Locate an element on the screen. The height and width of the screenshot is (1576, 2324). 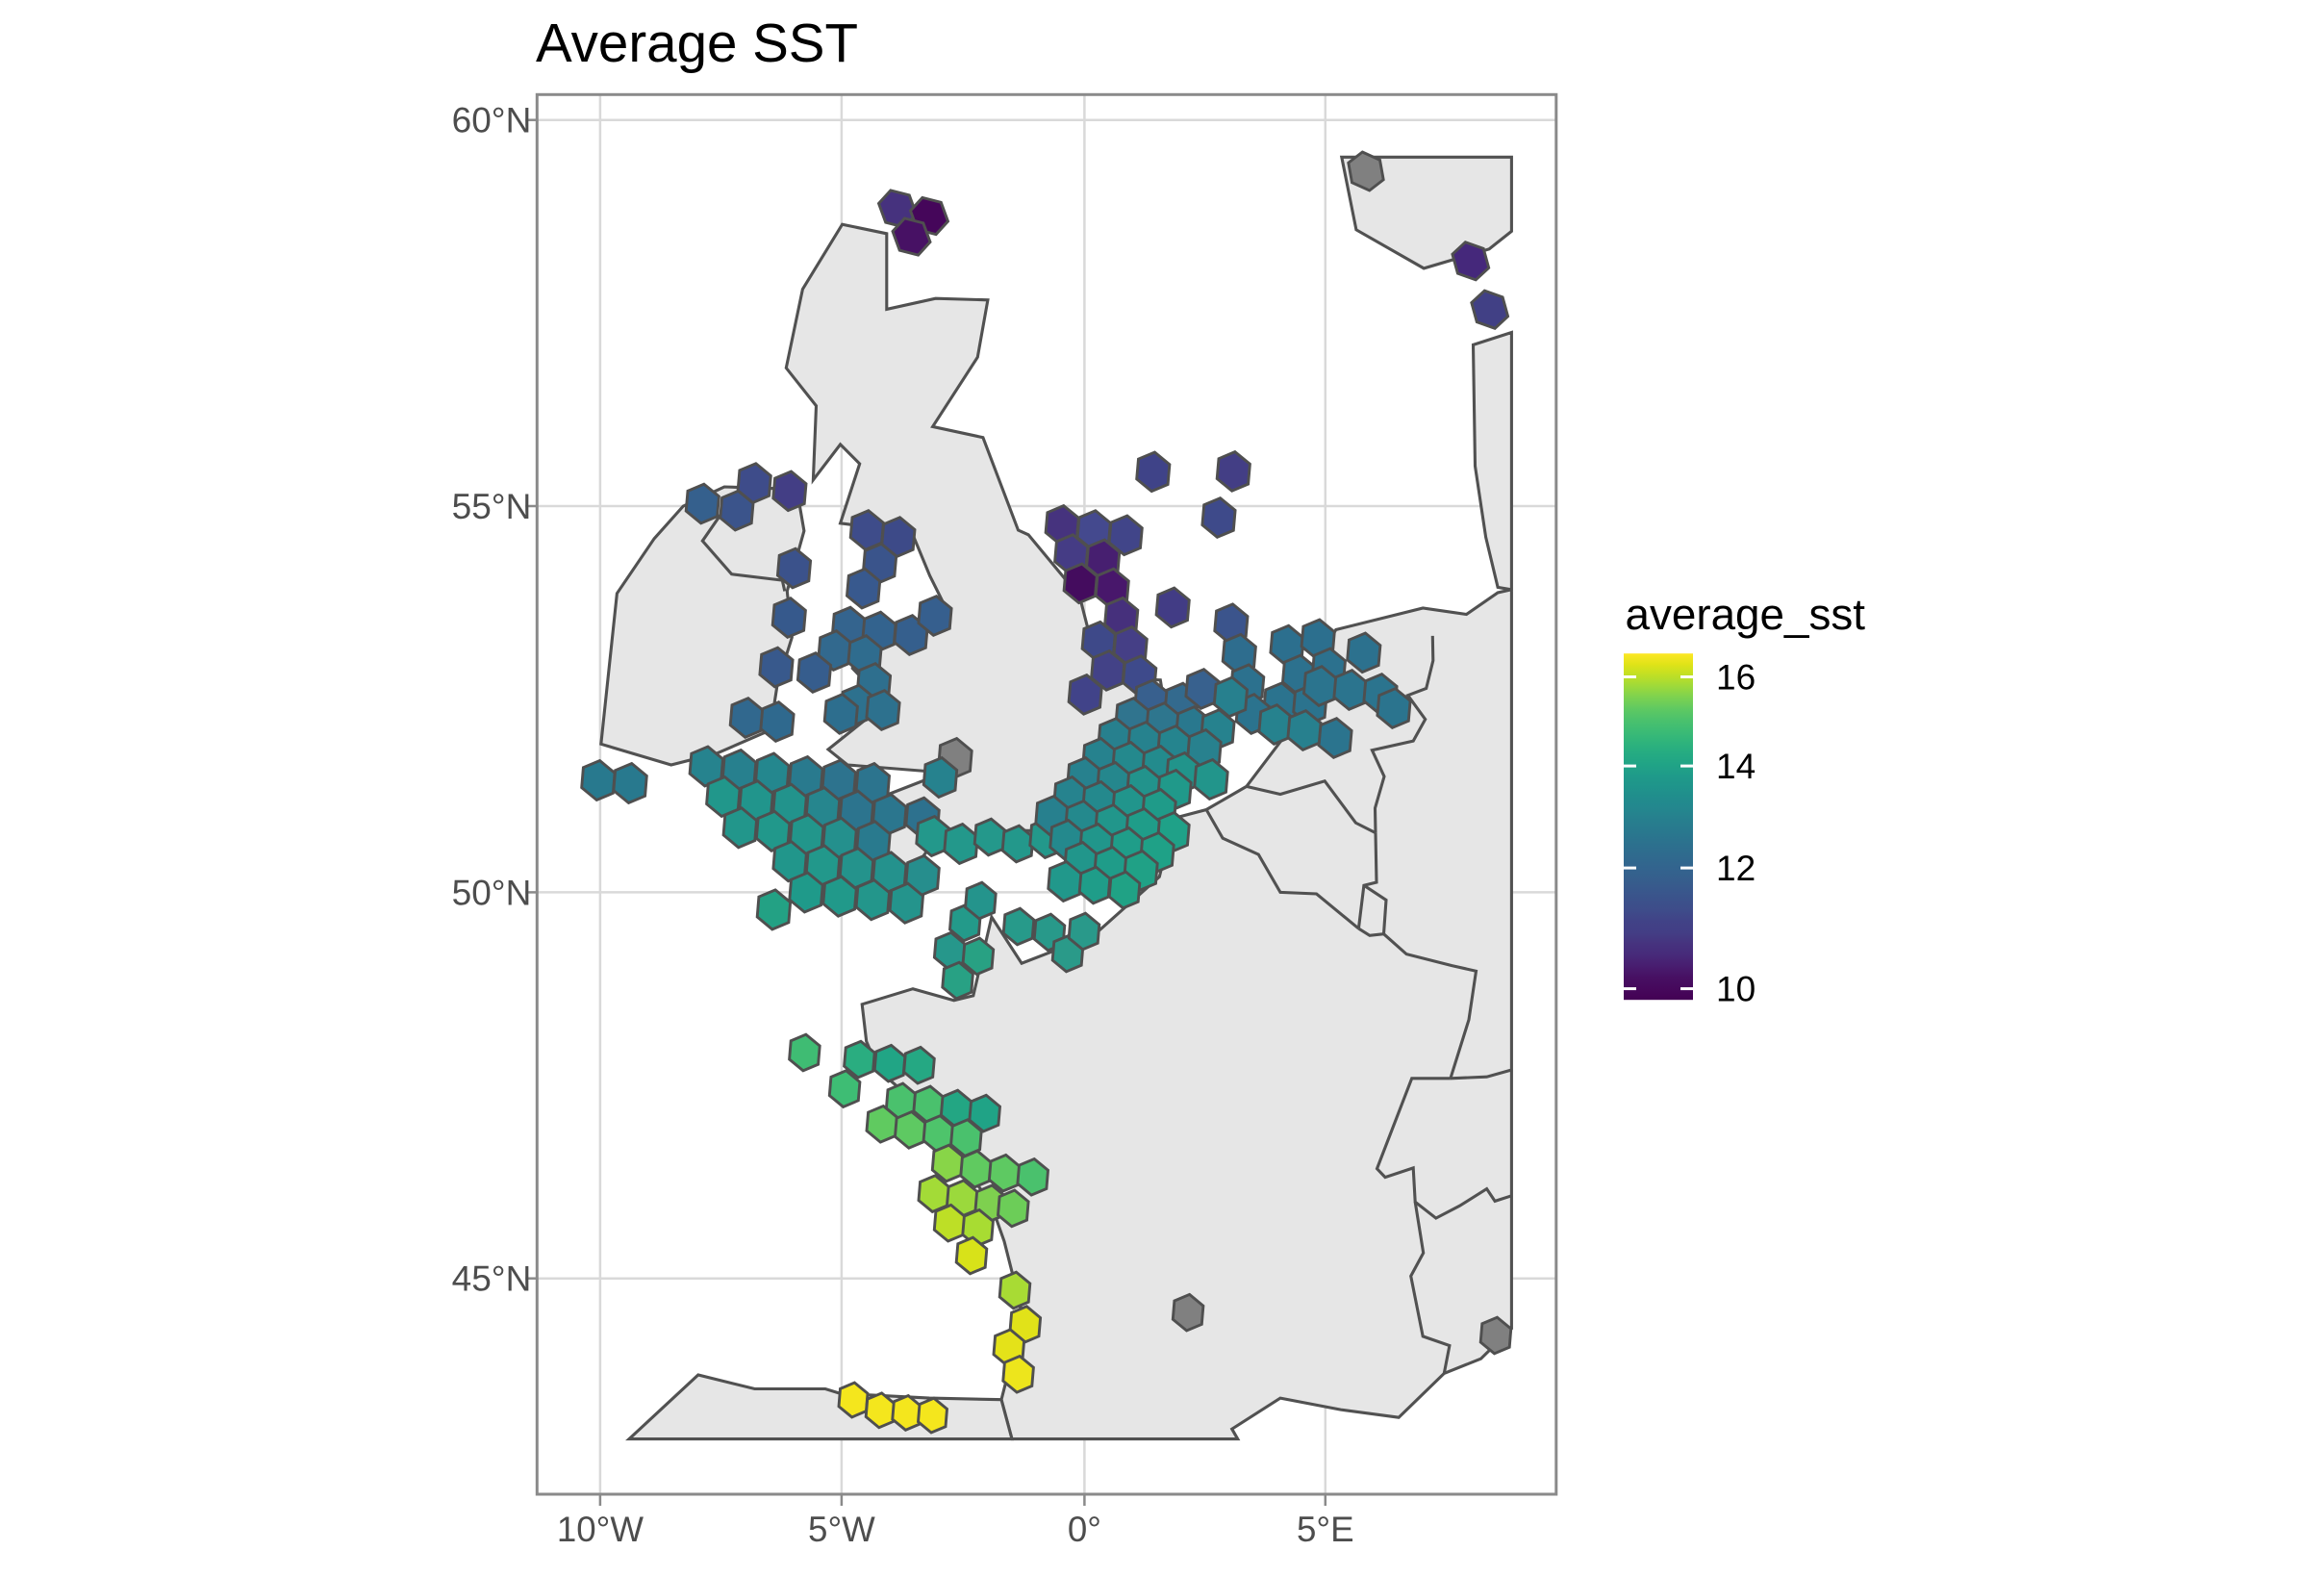
svg-text: Average SST is located at coordinates (697, 43).